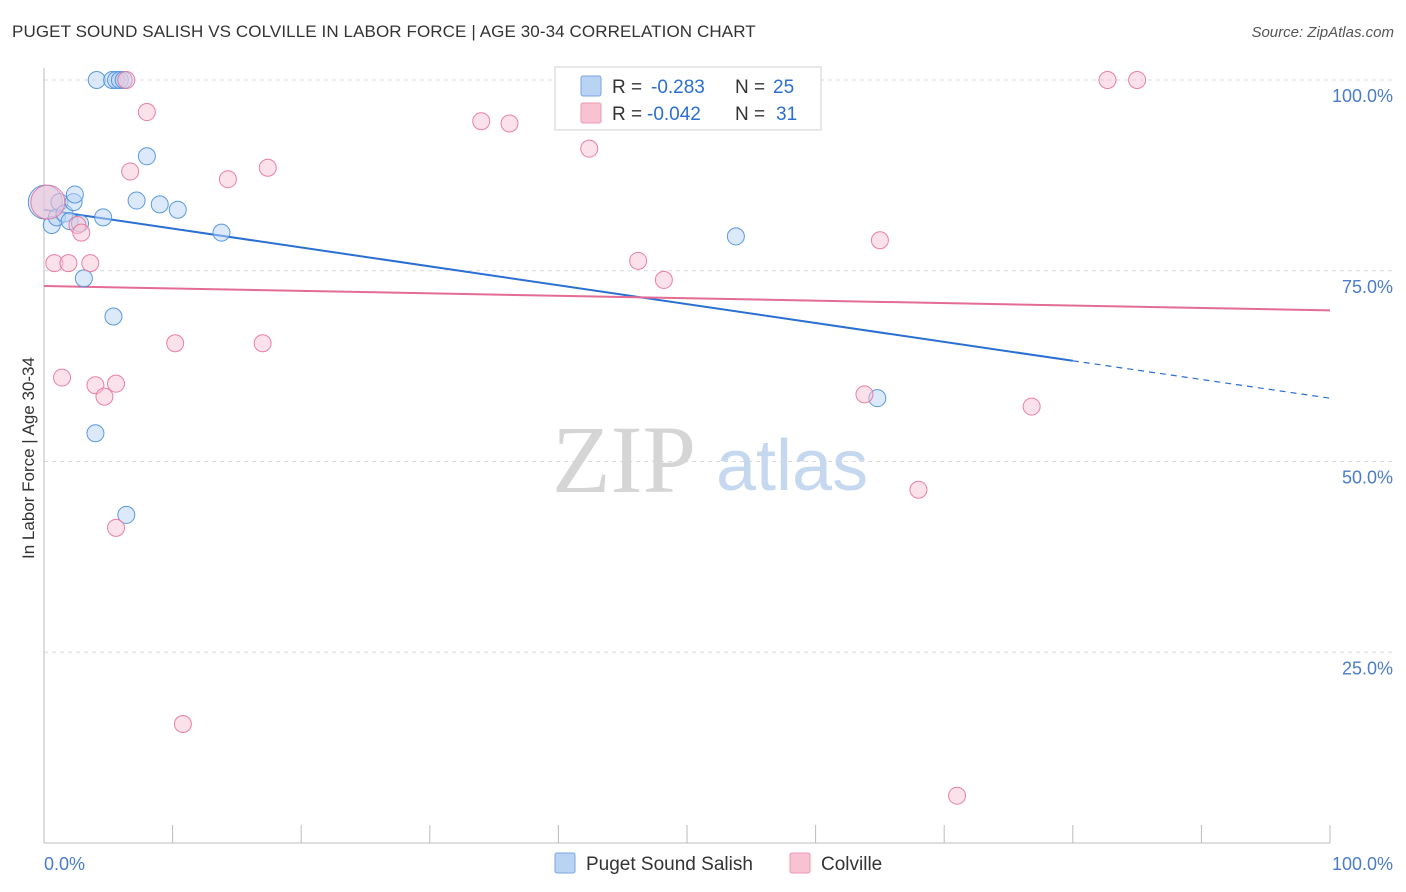  Describe the element at coordinates (669, 864) in the screenshot. I see `legend-label-puget-sound-salish: Puget Sound Salish` at that location.